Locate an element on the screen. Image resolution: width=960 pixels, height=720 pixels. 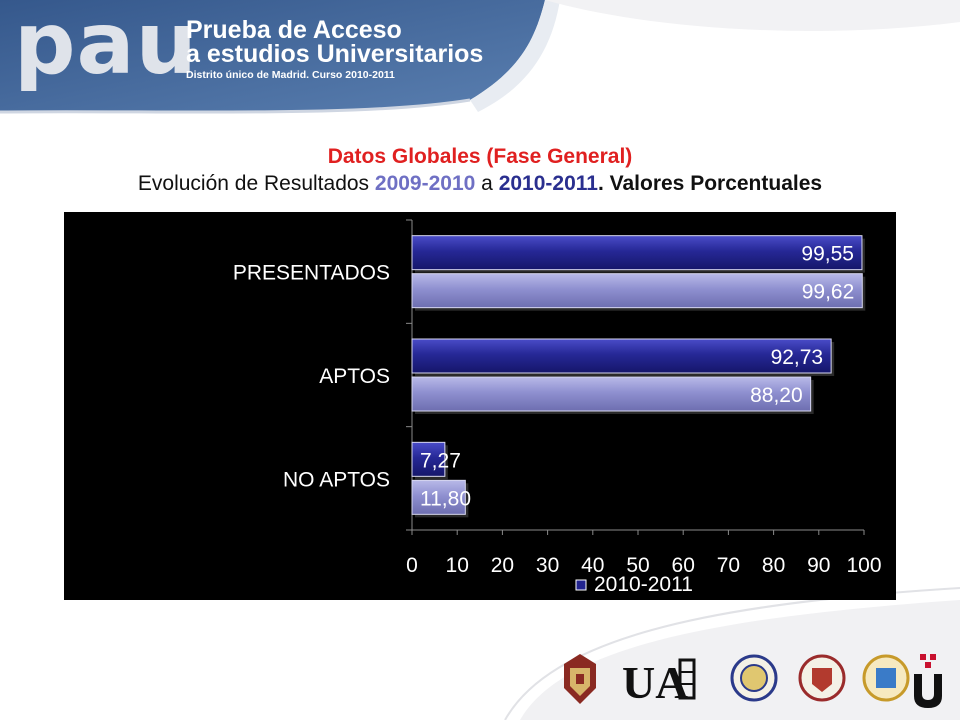
data-label: 99,62 is located at coordinates (828, 292).